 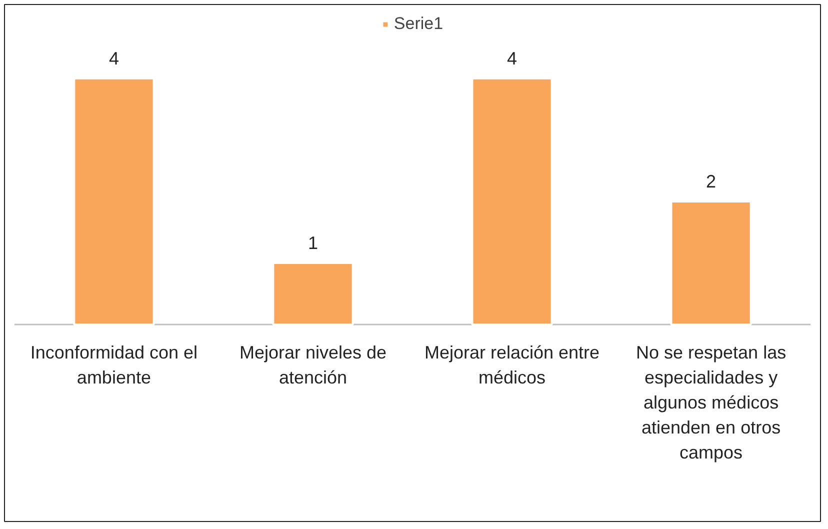 I want to click on x-tick-label: Mejorar niveles de atención, so click(x=313, y=365).